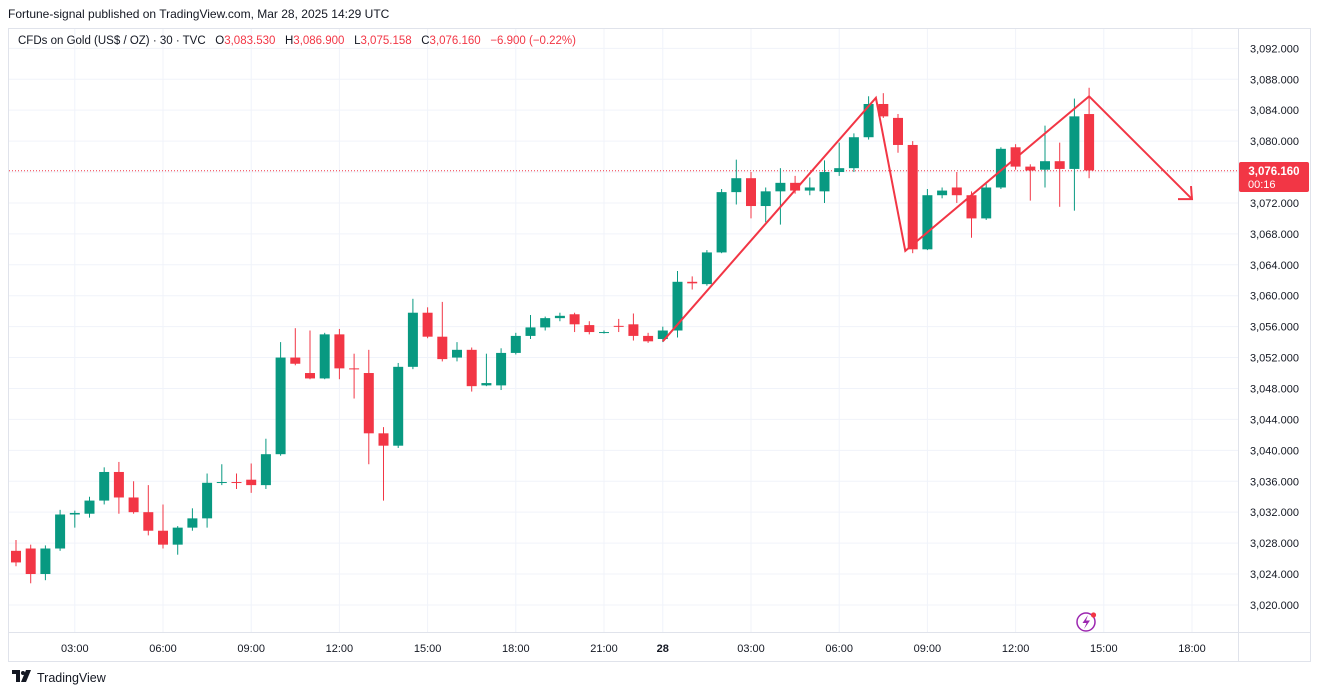  Describe the element at coordinates (928, 218) in the screenshot. I see `trend-drawing` at that location.